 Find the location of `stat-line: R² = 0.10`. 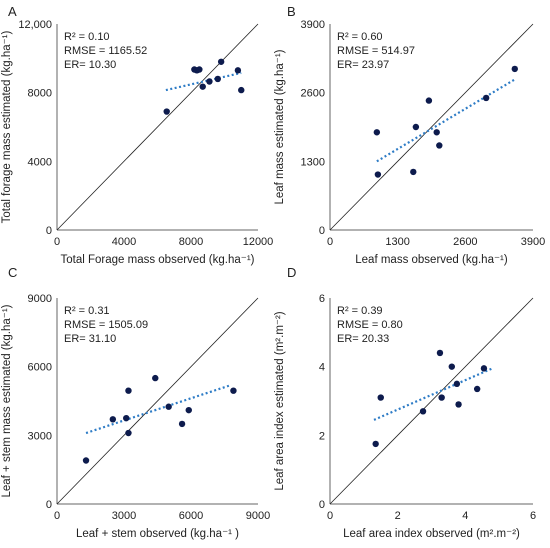

stat-line: R² = 0.10 is located at coordinates (87, 37).